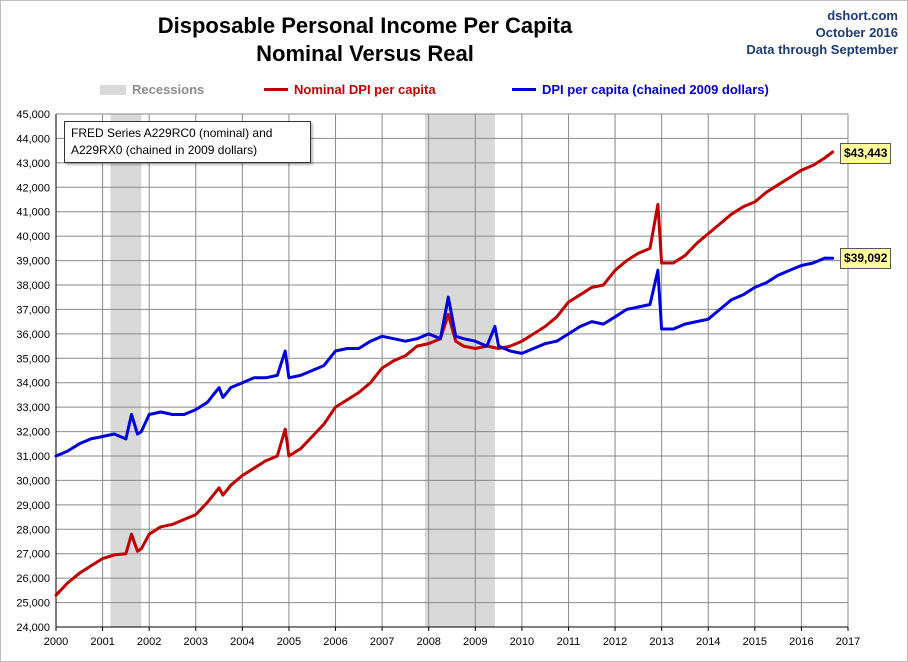 The image size is (908, 662). I want to click on y-tick-label: 36,000, so click(33, 335).